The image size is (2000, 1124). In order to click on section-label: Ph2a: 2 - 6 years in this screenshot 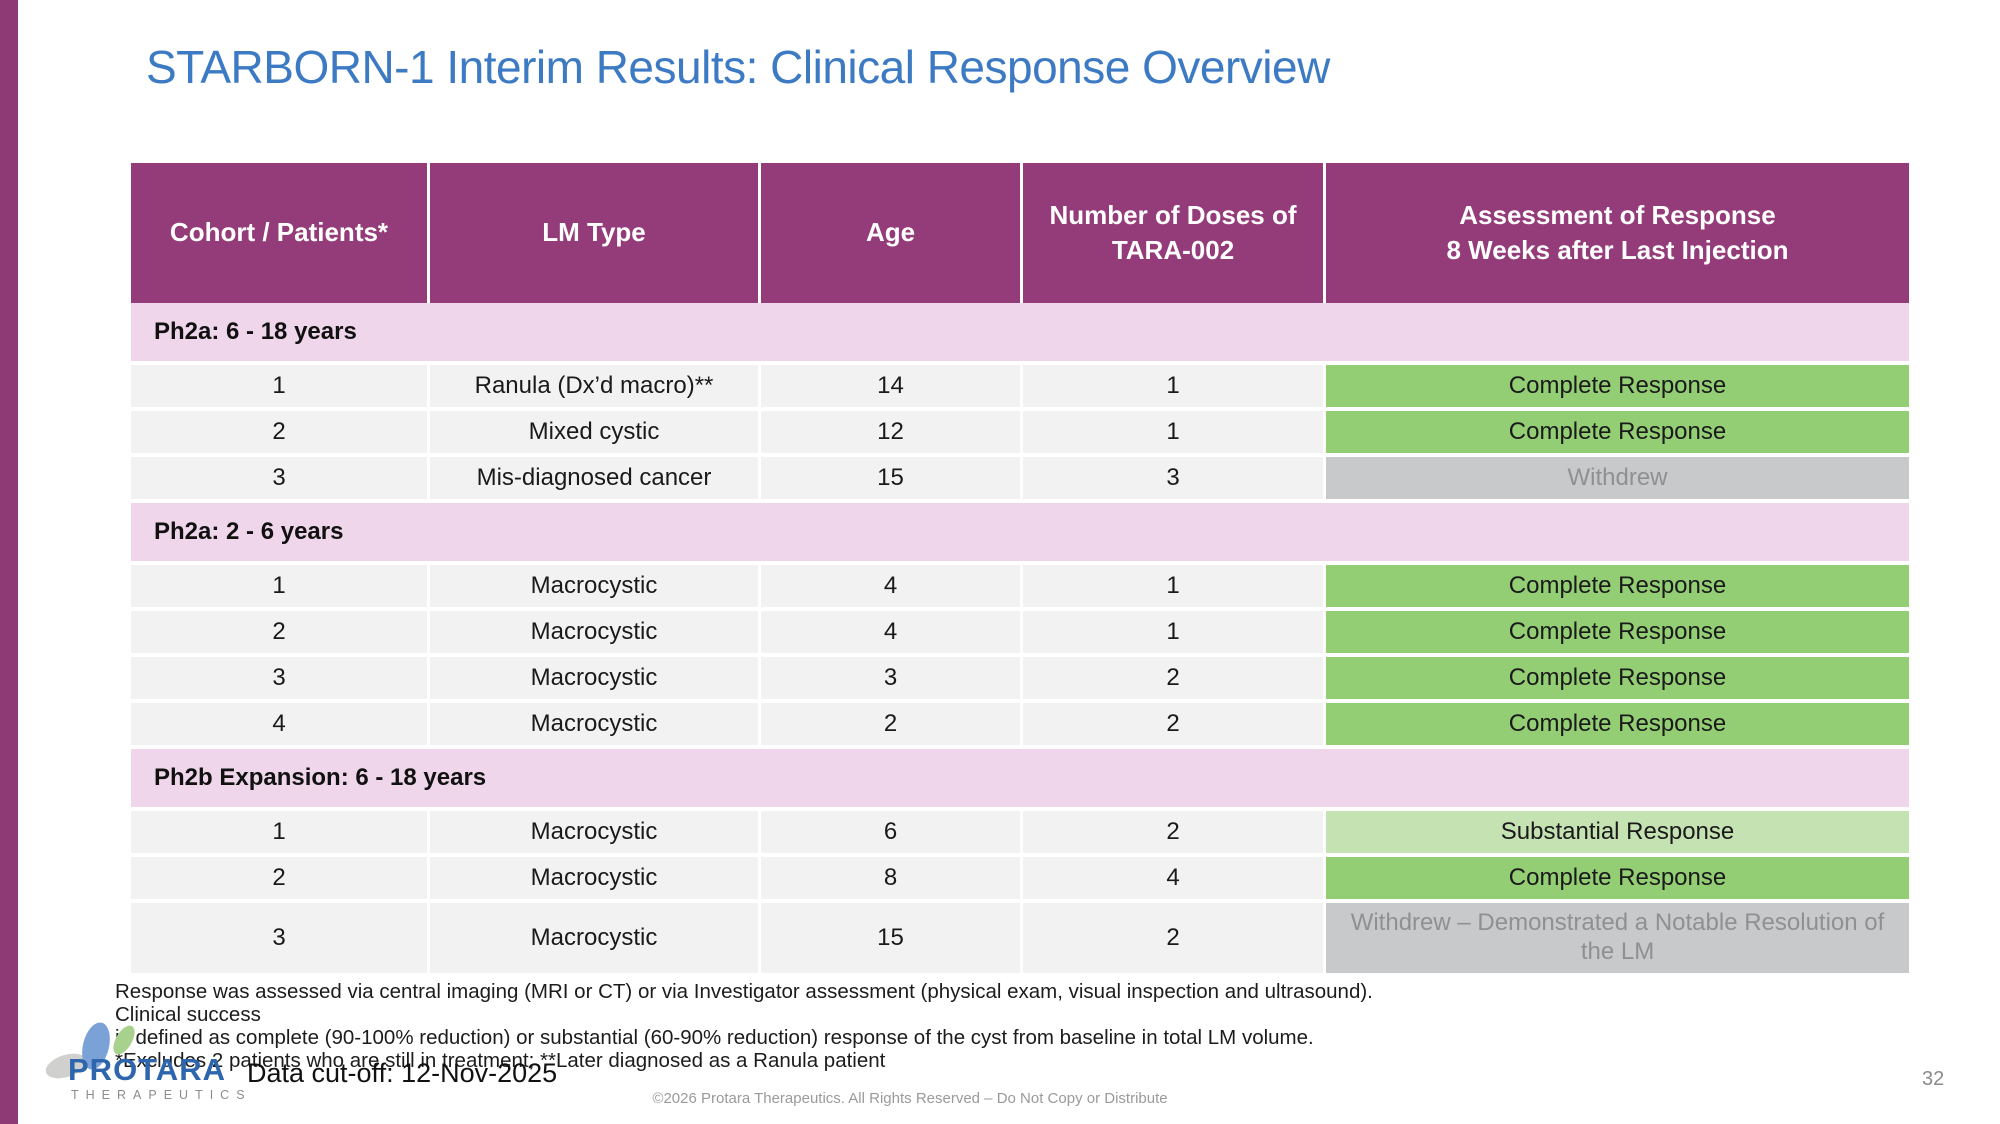, I will do `click(1020, 532)`.